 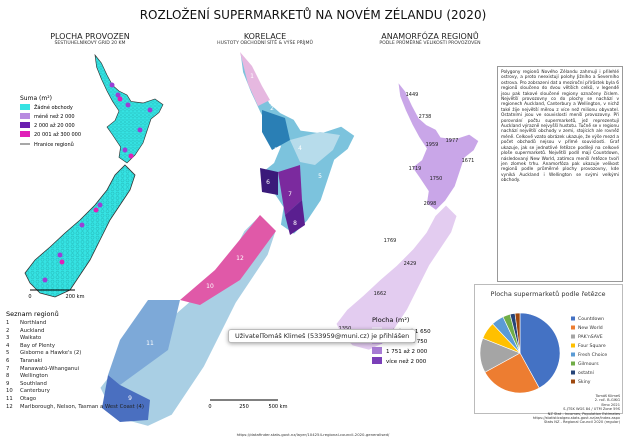 I want to click on legend-label: Skiny, so click(x=584, y=382).